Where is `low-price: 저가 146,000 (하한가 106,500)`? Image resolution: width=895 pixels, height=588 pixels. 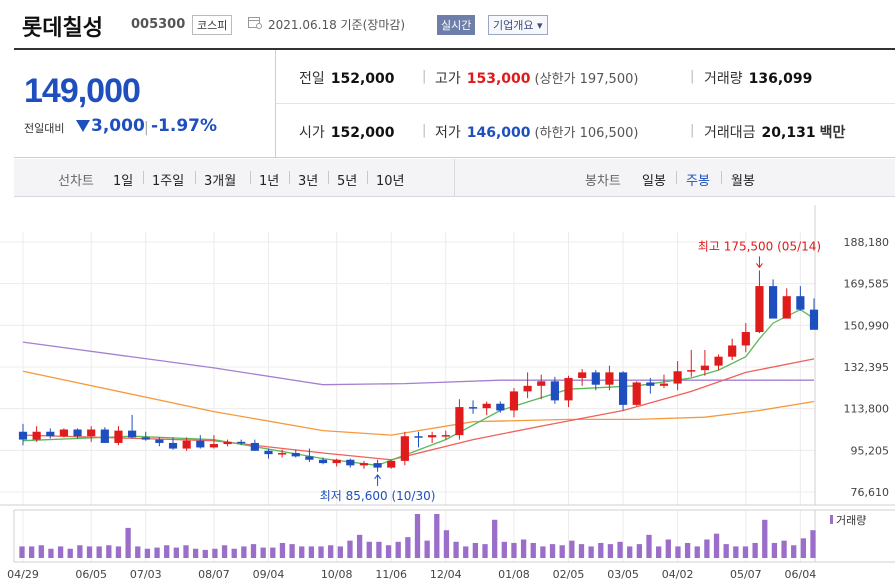 low-price: 저가 146,000 (하한가 106,500) is located at coordinates (537, 133).